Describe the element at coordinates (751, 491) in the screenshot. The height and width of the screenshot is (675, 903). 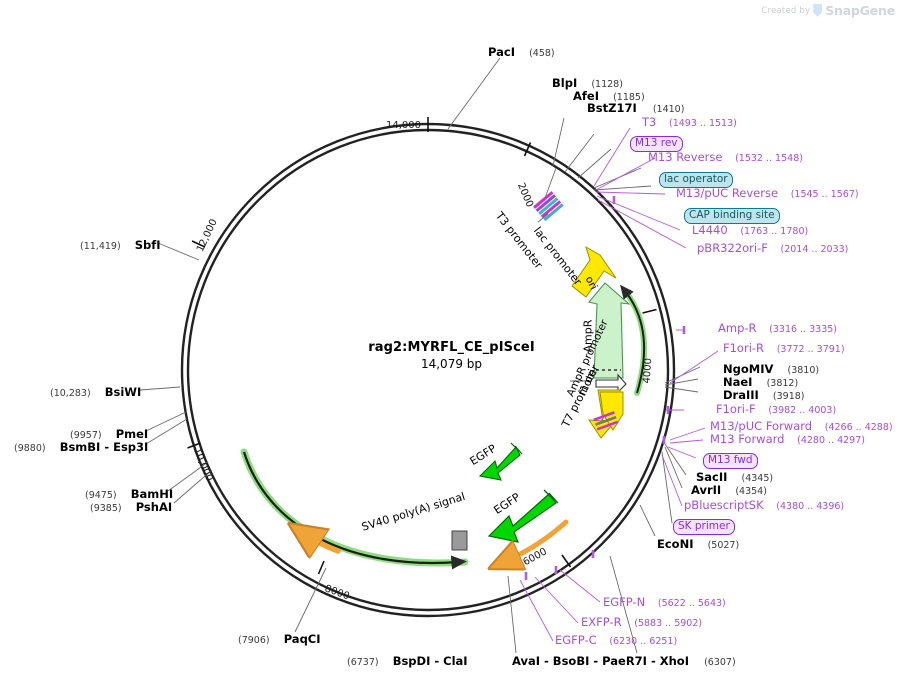
I see `enzyme-position: (4354)` at that location.